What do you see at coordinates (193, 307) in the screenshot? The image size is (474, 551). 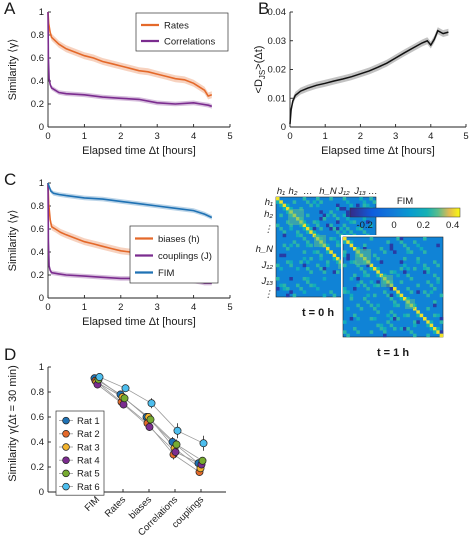 I see `x-tick-label: 4` at bounding box center [193, 307].